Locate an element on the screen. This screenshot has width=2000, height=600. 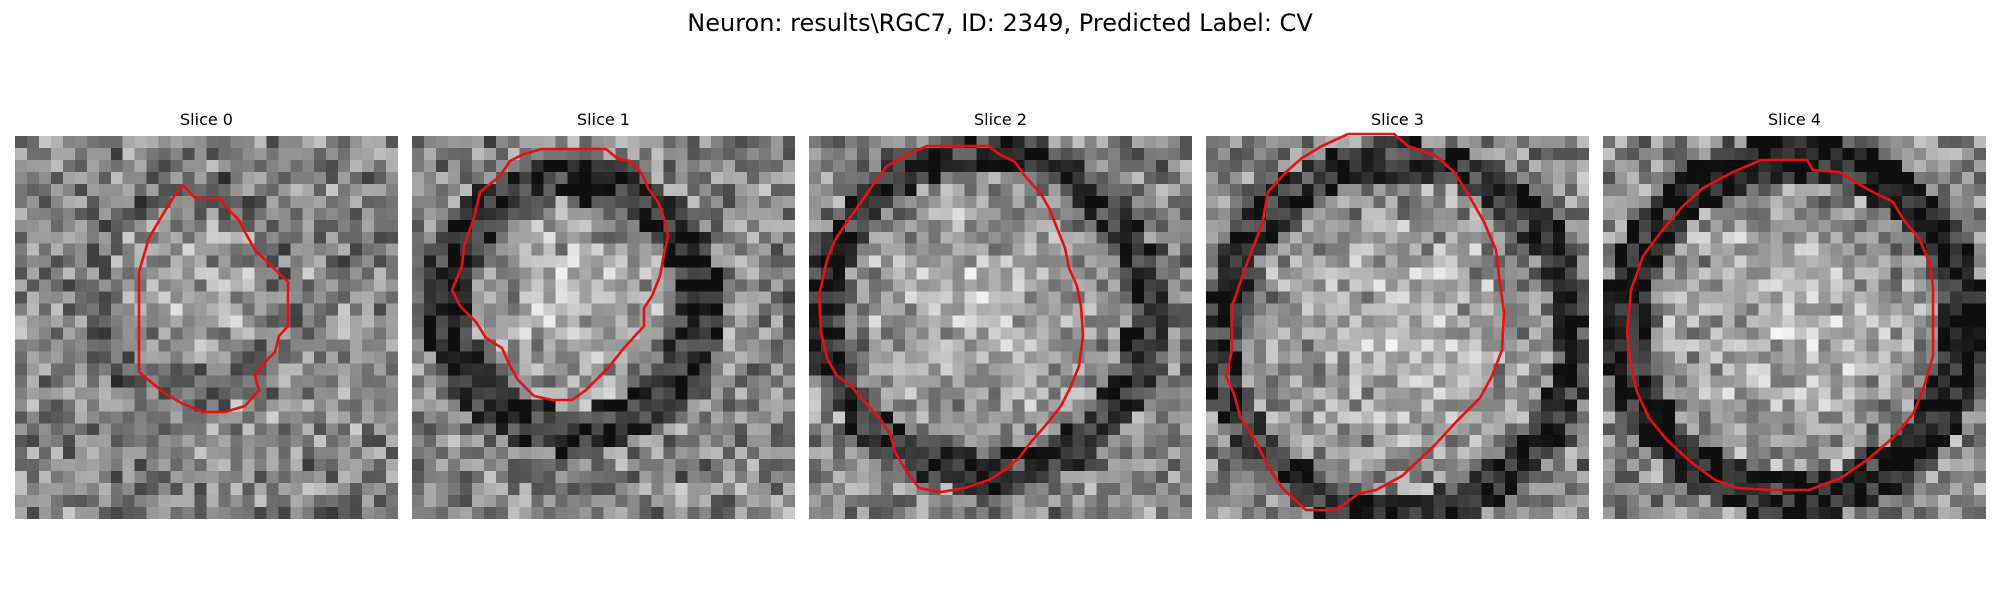
slice-title: Slice 4 is located at coordinates (1794, 119).